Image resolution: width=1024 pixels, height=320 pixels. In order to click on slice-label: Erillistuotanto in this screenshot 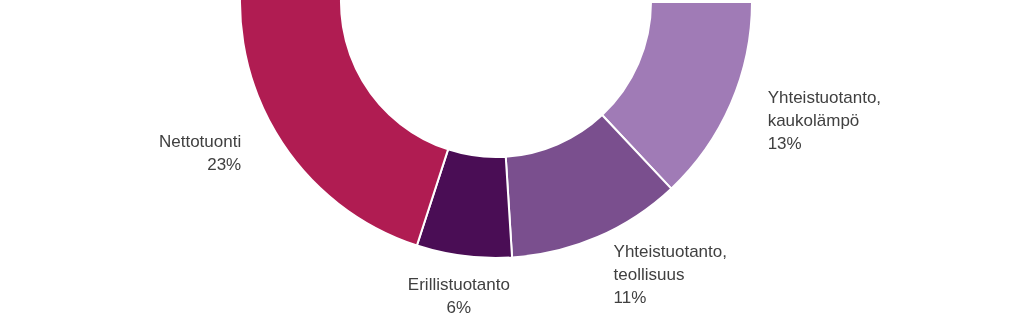, I will do `click(458, 284)`.